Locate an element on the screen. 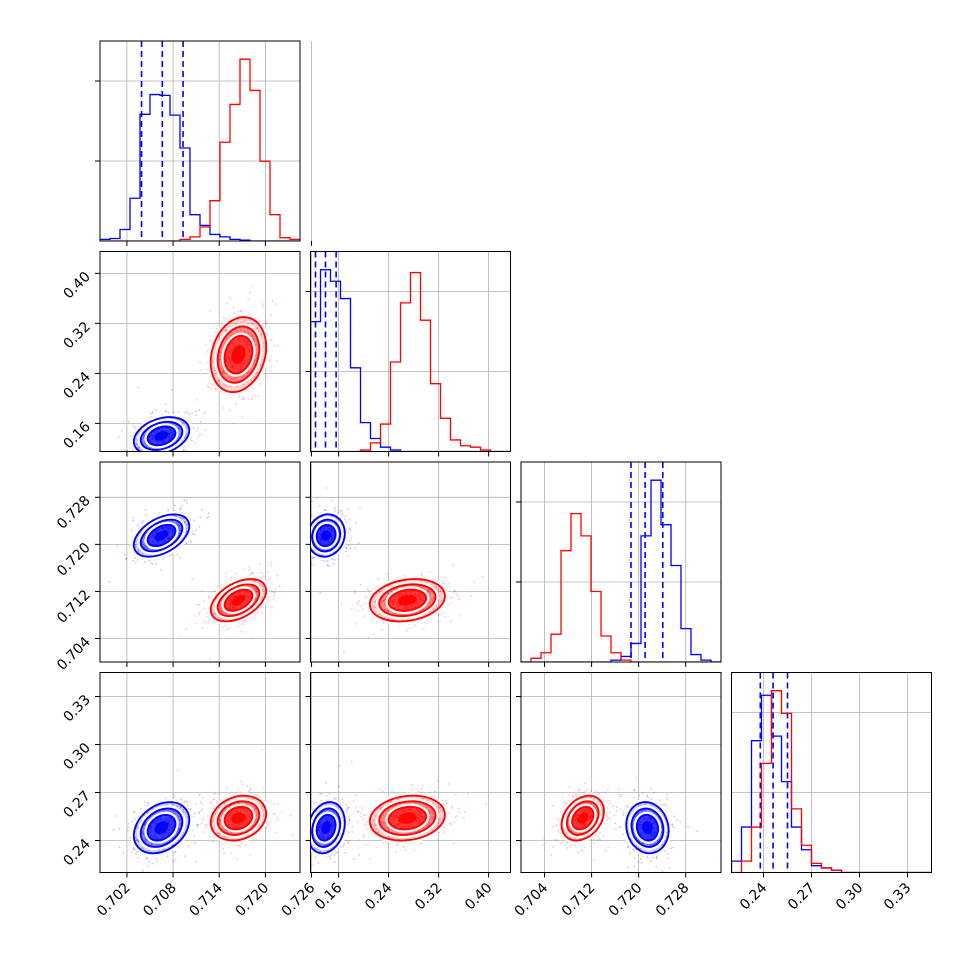 Image resolution: width=970 pixels, height=970 pixels. y-tick-label: 0.16 is located at coordinates (76, 435).